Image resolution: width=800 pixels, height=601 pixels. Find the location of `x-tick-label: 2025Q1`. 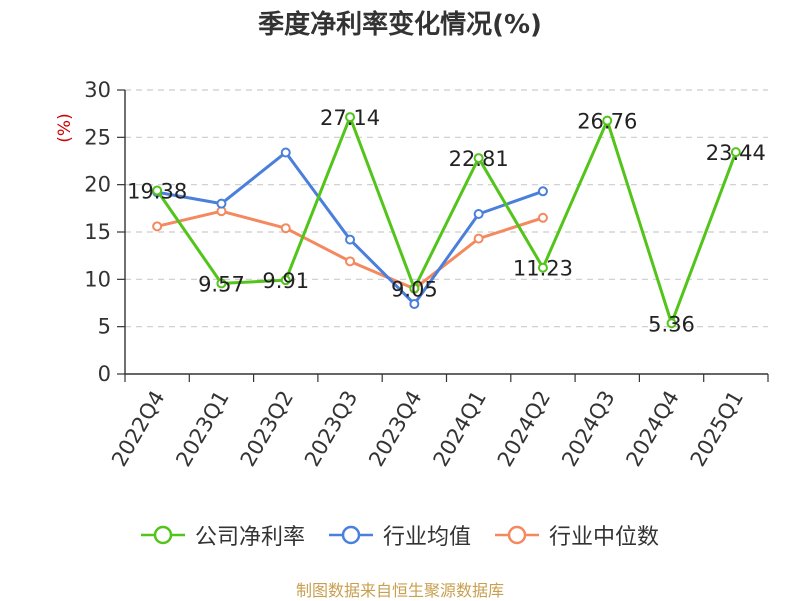

x-tick-label: 2025Q1 is located at coordinates (717, 429).